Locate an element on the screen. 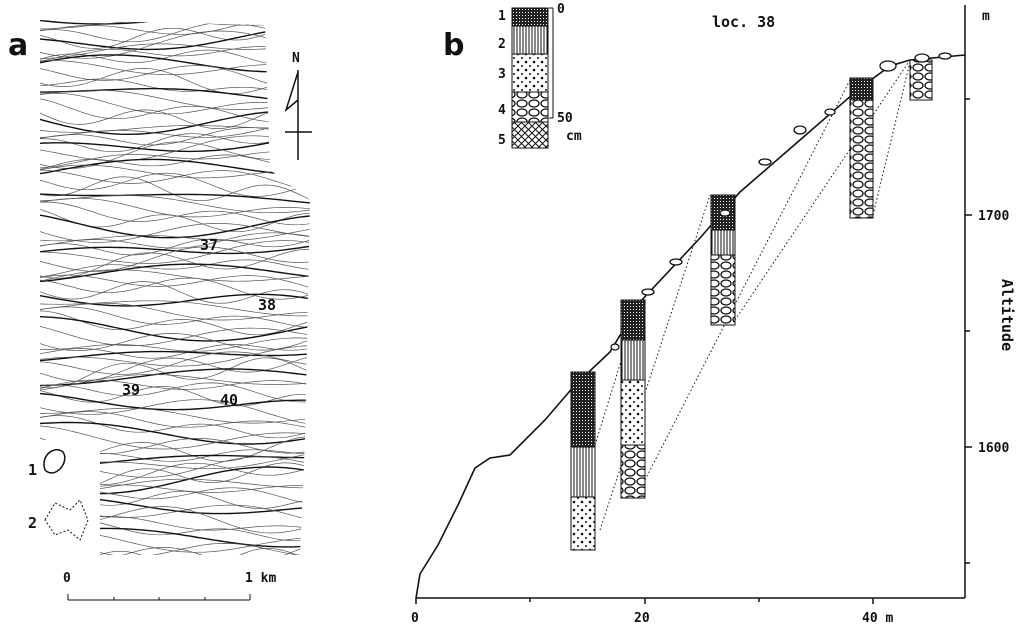  legend-label: 4 is located at coordinates (502, 110).